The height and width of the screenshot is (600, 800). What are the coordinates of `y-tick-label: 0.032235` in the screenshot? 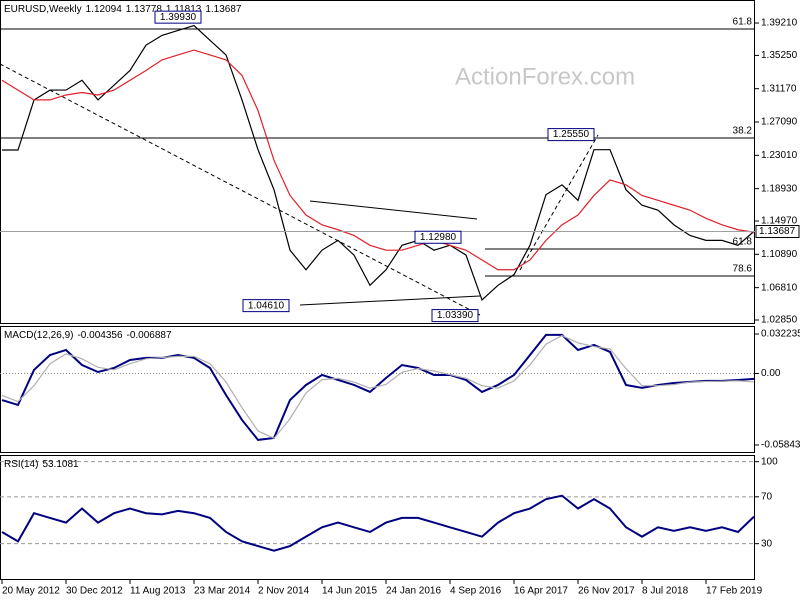 It's located at (780, 334).